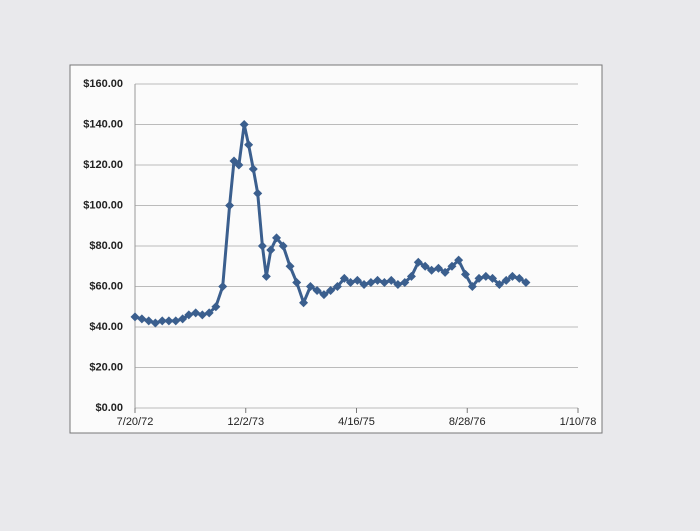 Image resolution: width=700 pixels, height=531 pixels. Describe the element at coordinates (578, 422) in the screenshot. I see `x-tick-label: 1/10/78` at that location.